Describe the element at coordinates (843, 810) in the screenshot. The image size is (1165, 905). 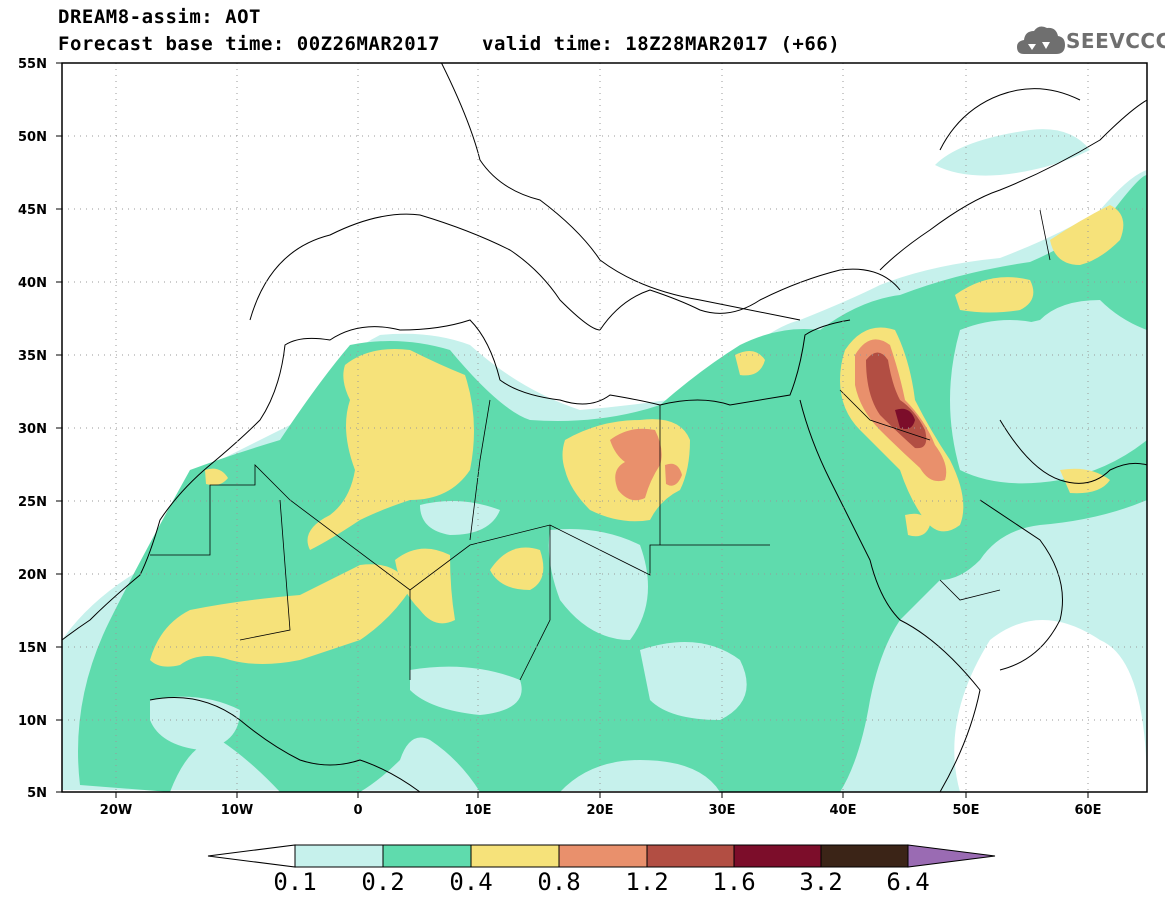
I see `lon-label: 40E` at that location.